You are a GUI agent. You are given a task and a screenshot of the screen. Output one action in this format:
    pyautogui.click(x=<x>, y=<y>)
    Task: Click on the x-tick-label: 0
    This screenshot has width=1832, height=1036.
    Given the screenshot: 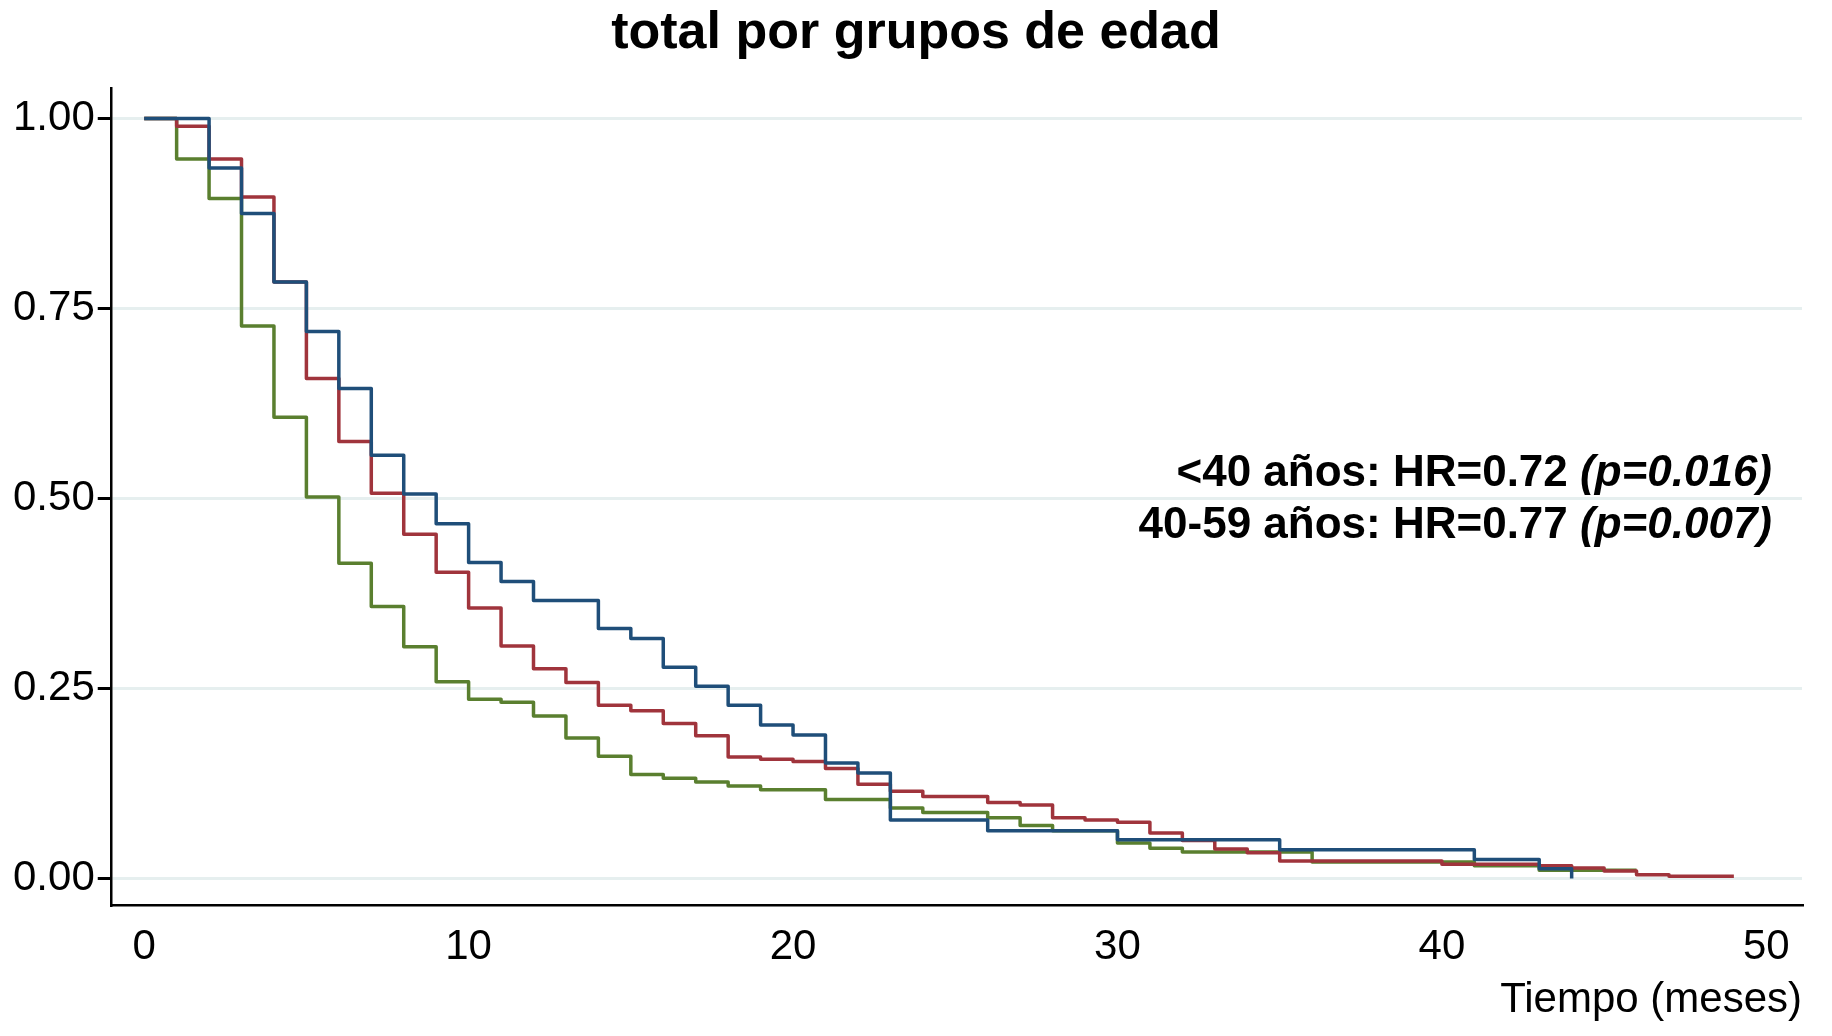 What is the action you would take?
    pyautogui.click(x=144, y=944)
    